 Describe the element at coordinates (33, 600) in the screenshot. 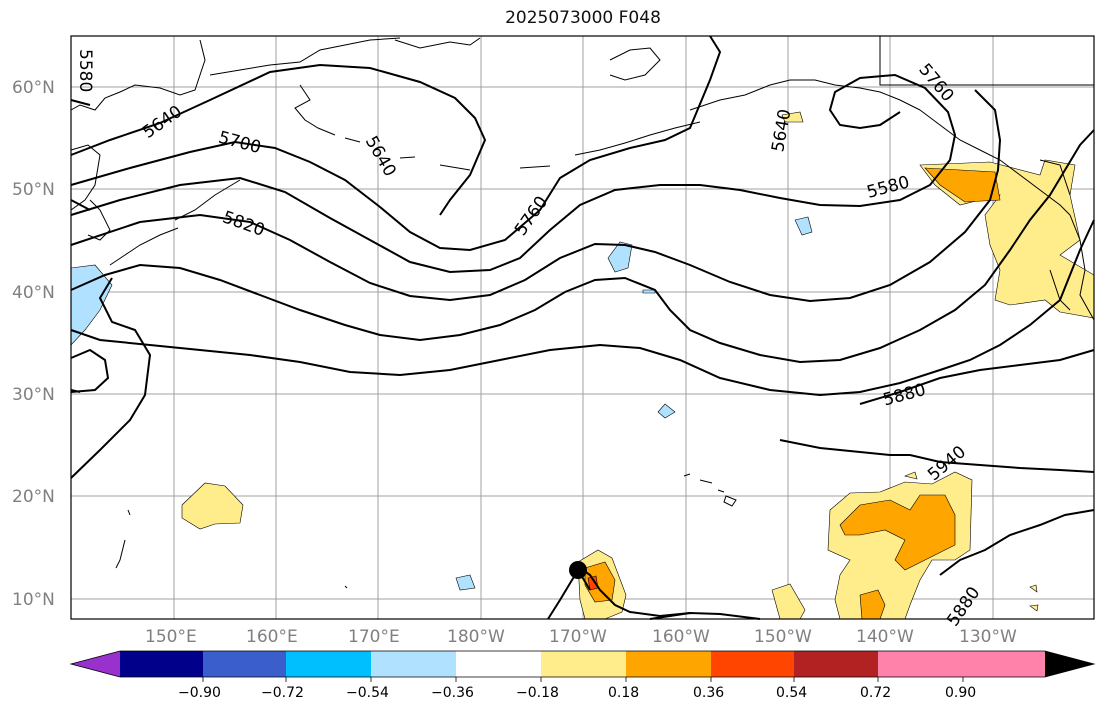

I see `latitude-label: 10°N` at that location.